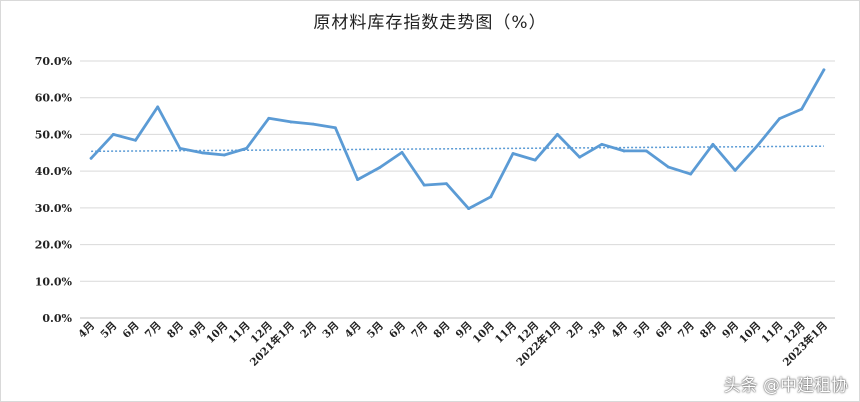  I want to click on y-tick-label: 60.0%, so click(54, 98).